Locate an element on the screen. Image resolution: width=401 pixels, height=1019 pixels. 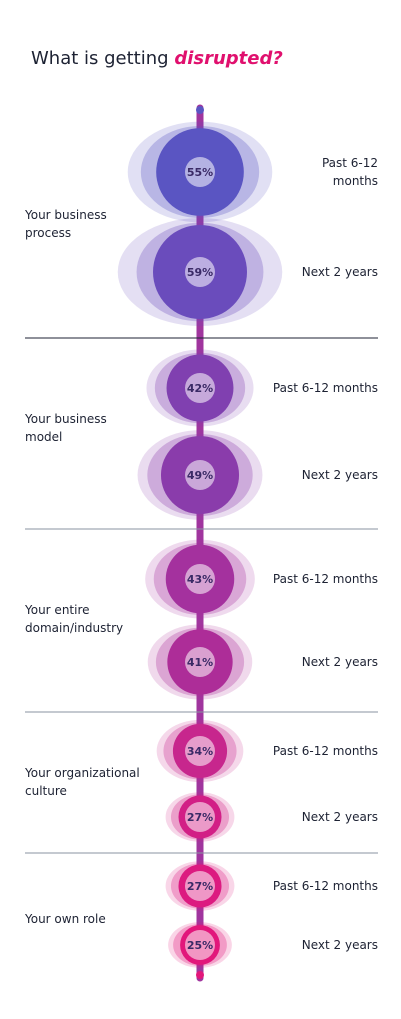
value-label: 43% is located at coordinates (200, 579).